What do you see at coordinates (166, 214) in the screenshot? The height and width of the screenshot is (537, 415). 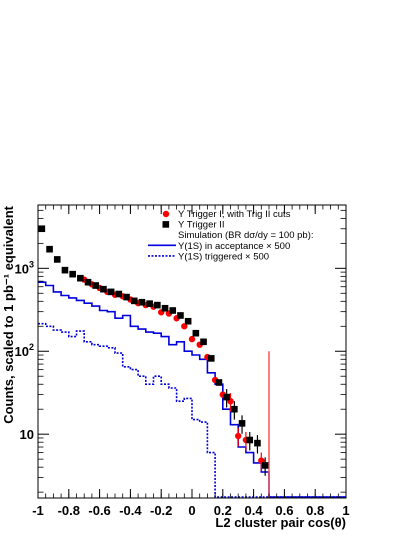 I see `legend-trig1-marker` at bounding box center [166, 214].